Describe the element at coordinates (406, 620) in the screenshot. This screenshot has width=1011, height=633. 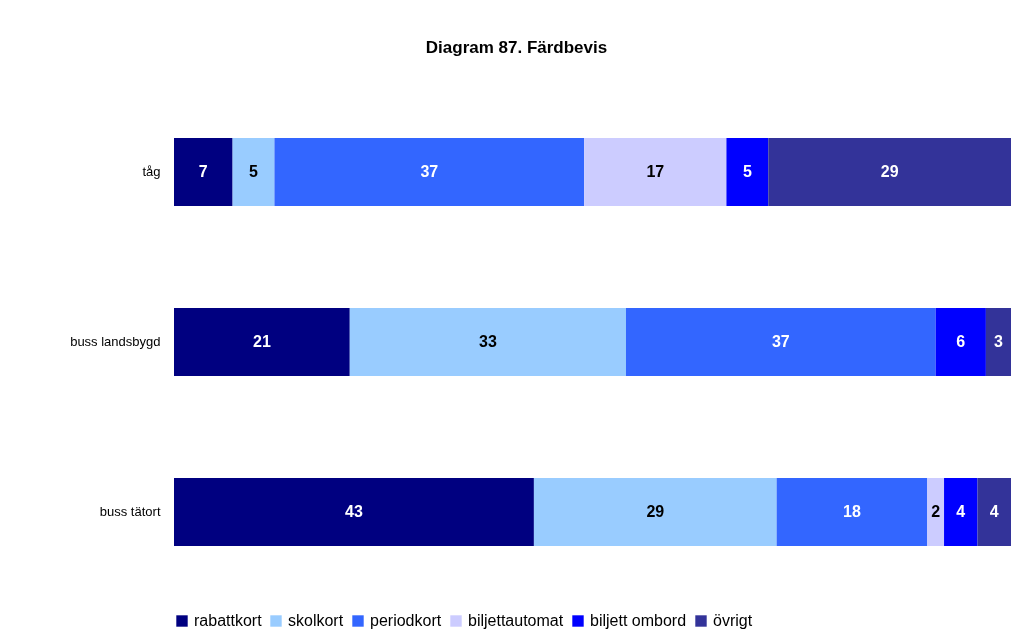
I see `legend-label: periodkort` at that location.